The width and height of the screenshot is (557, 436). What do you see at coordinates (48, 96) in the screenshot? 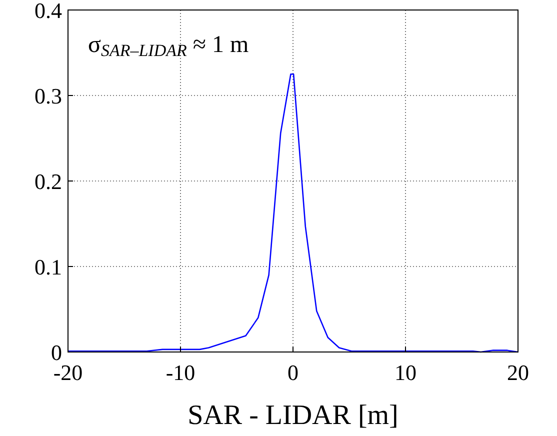
I see `y-tick-label: 0.3` at bounding box center [48, 96].